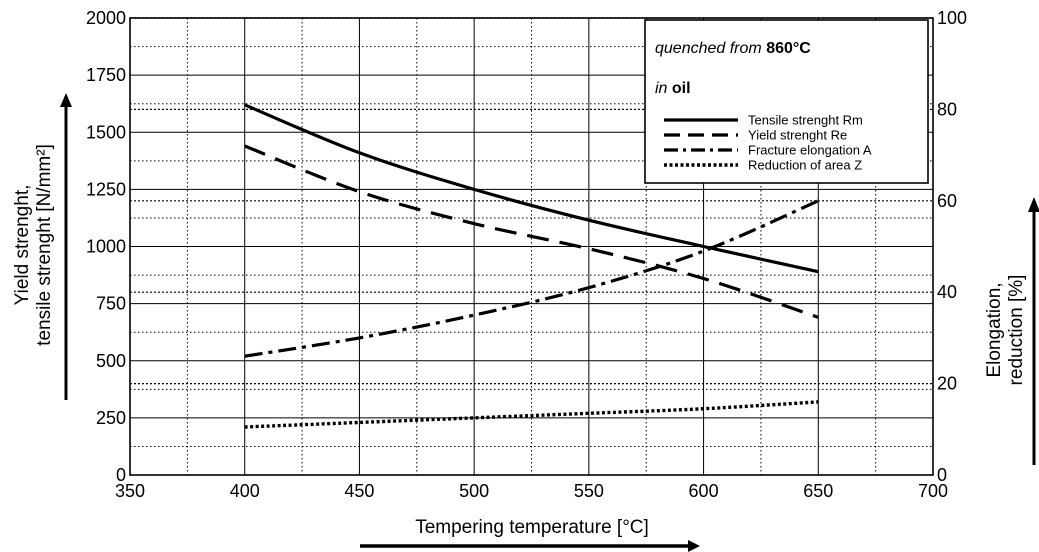  Describe the element at coordinates (952, 246) in the screenshot. I see `right-y-tick-labels: 0 20 40 60 80 100` at that location.